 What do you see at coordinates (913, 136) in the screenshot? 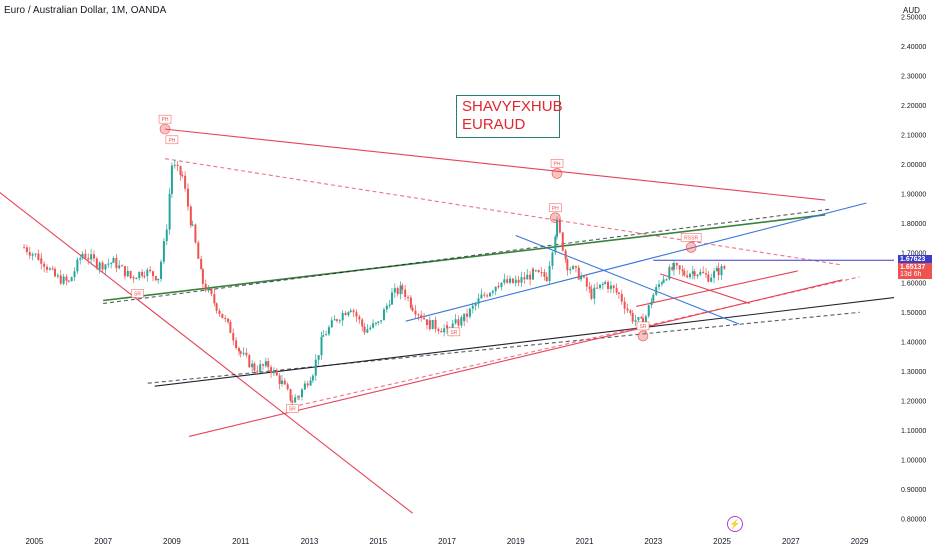
I see `price-tick-label: 2.10000` at bounding box center [913, 136].